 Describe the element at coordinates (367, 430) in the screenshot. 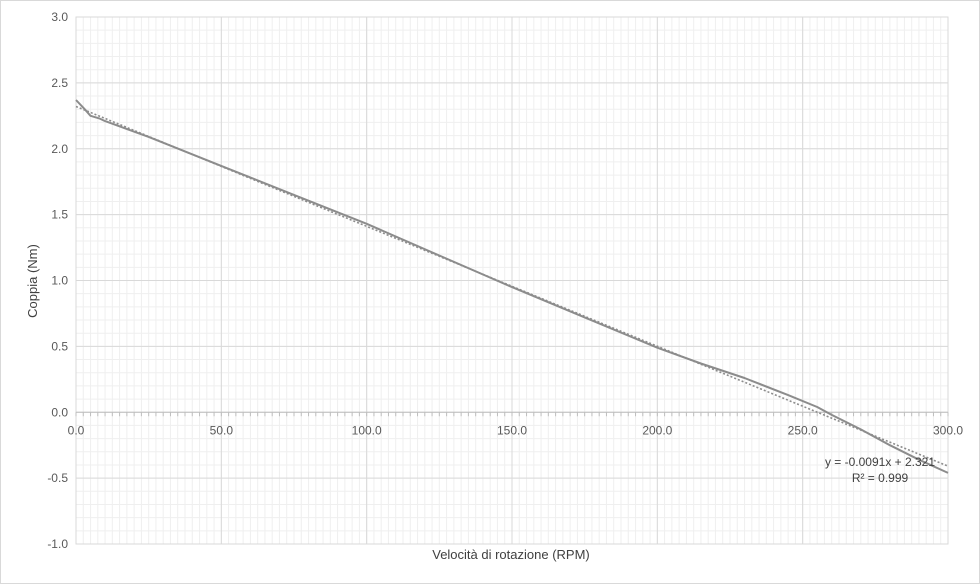

I see `x-tick-label: 100.0` at that location.